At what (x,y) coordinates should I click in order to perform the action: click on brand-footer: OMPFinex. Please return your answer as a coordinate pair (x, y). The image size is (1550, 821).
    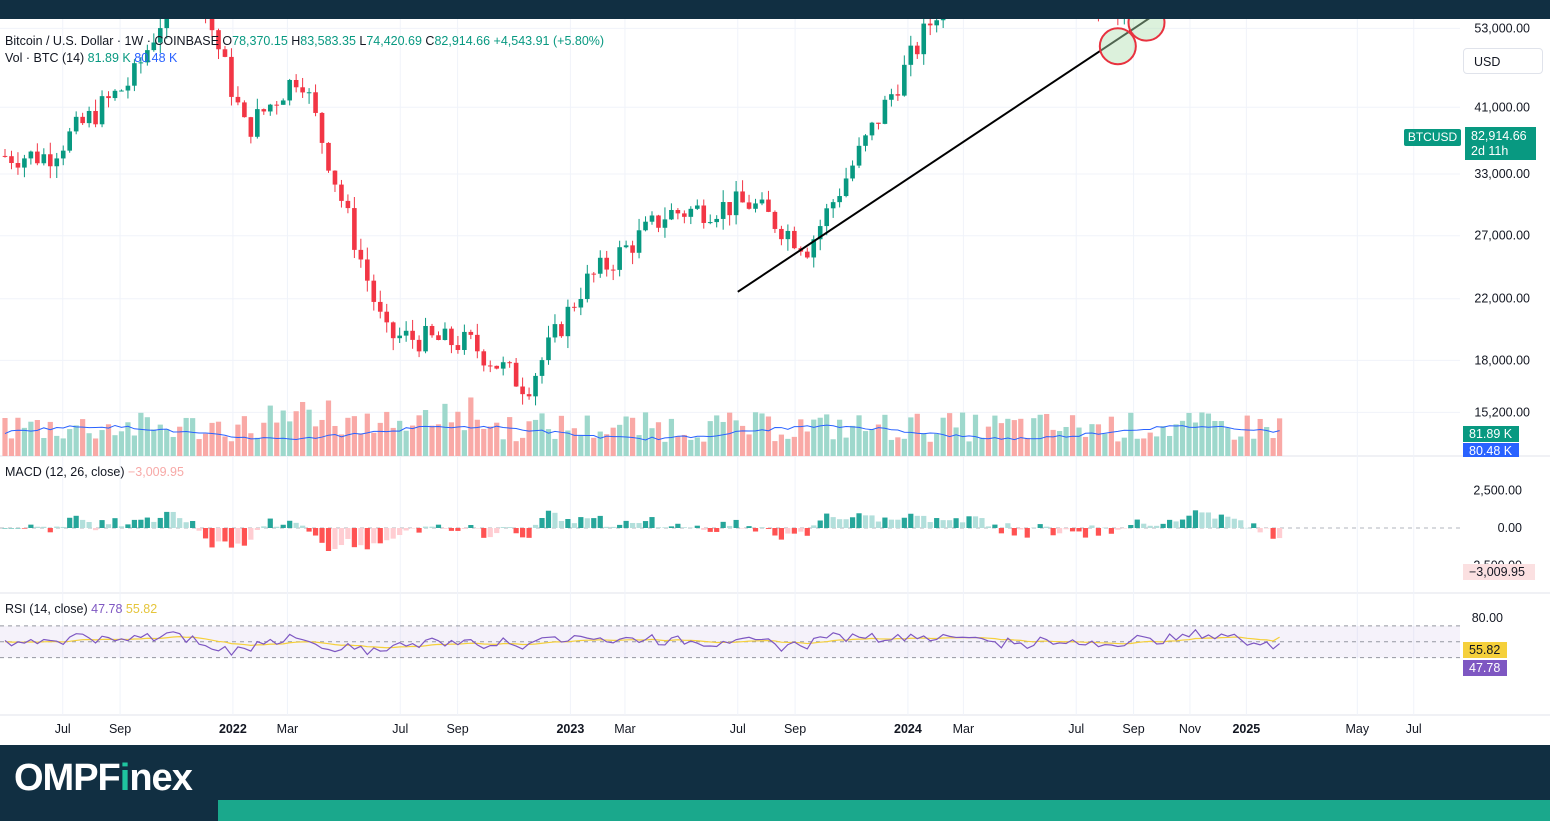
    Looking at the image, I should click on (775, 783).